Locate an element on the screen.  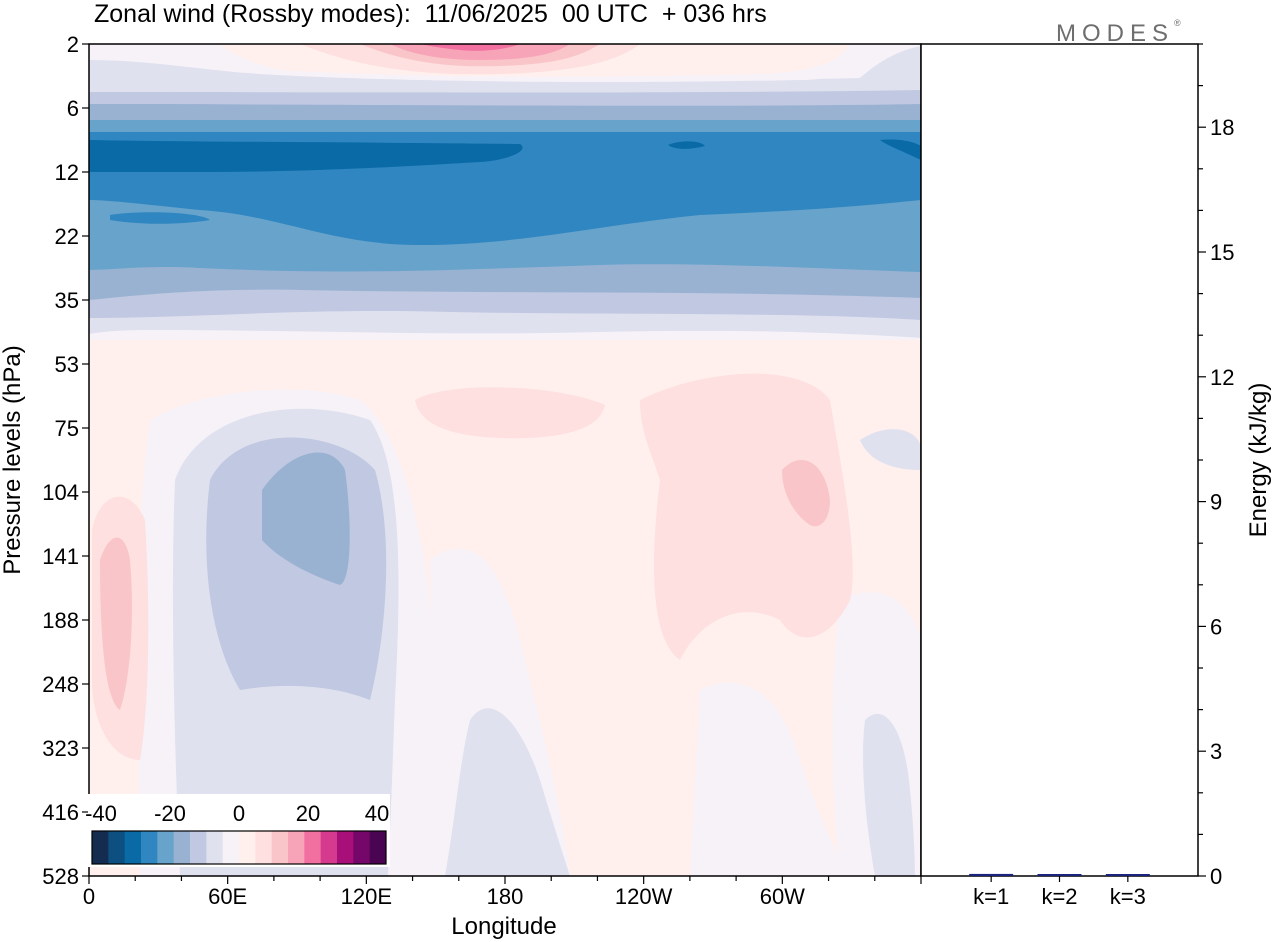
x-tick-label: 180 is located at coordinates (505, 896).